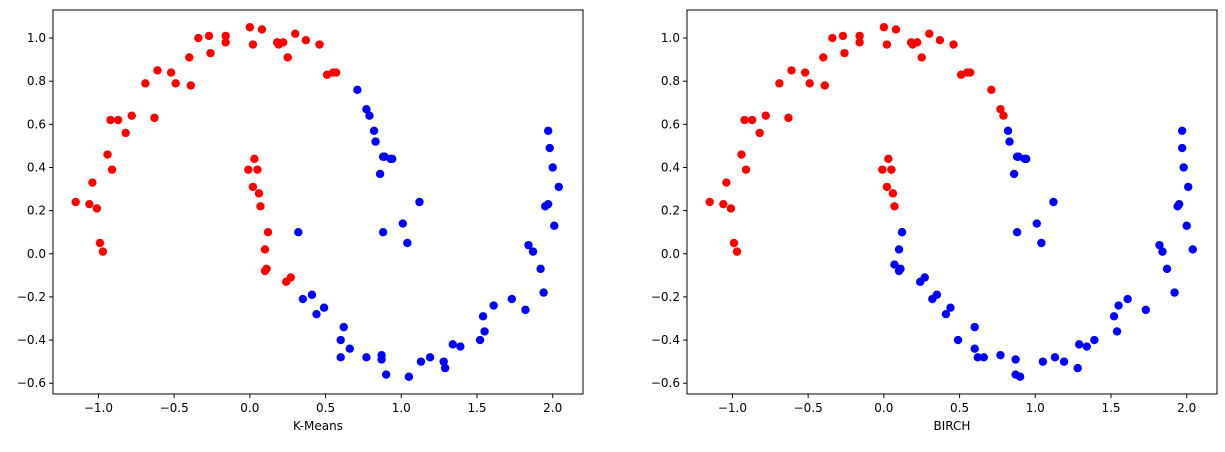 The height and width of the screenshot is (452, 1225). What do you see at coordinates (670, 254) in the screenshot?
I see `birch-ytick-label: 0.0` at bounding box center [670, 254].